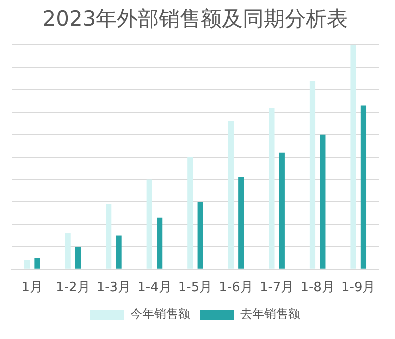 The height and width of the screenshot is (339, 395). What do you see at coordinates (155, 288) in the screenshot?
I see `x-tick-label: 1-4月` at bounding box center [155, 288].